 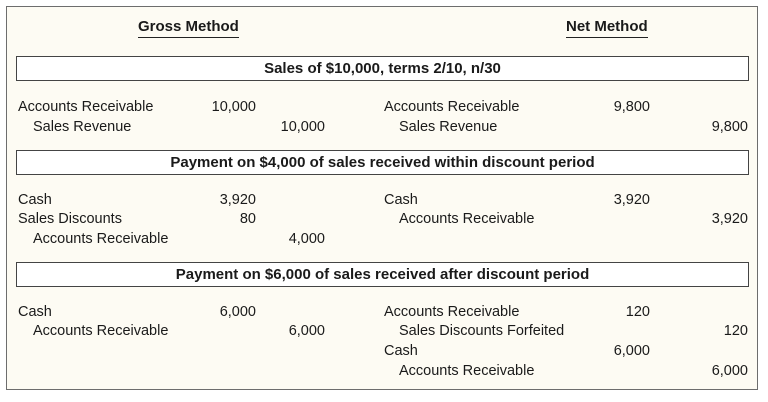 I want to click on section-banner-sale: Sales of $10,000, terms 2/10, n/30, so click(x=382, y=68).